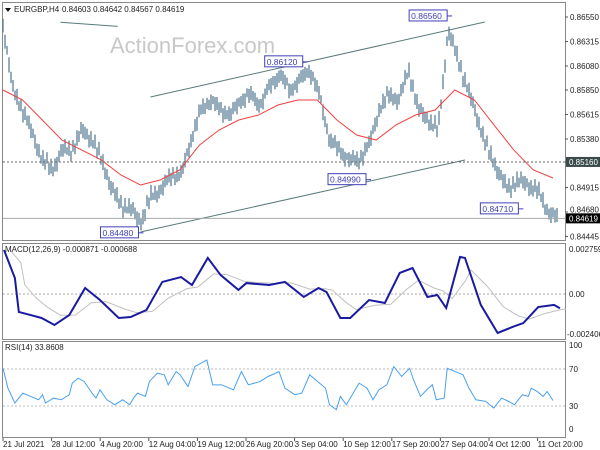 Image resolution: width=600 pixels, height=450 pixels. What do you see at coordinates (71, 249) in the screenshot?
I see `macd-title: MACD(12,26,9) -0.000871 -0.000688` at bounding box center [71, 249].